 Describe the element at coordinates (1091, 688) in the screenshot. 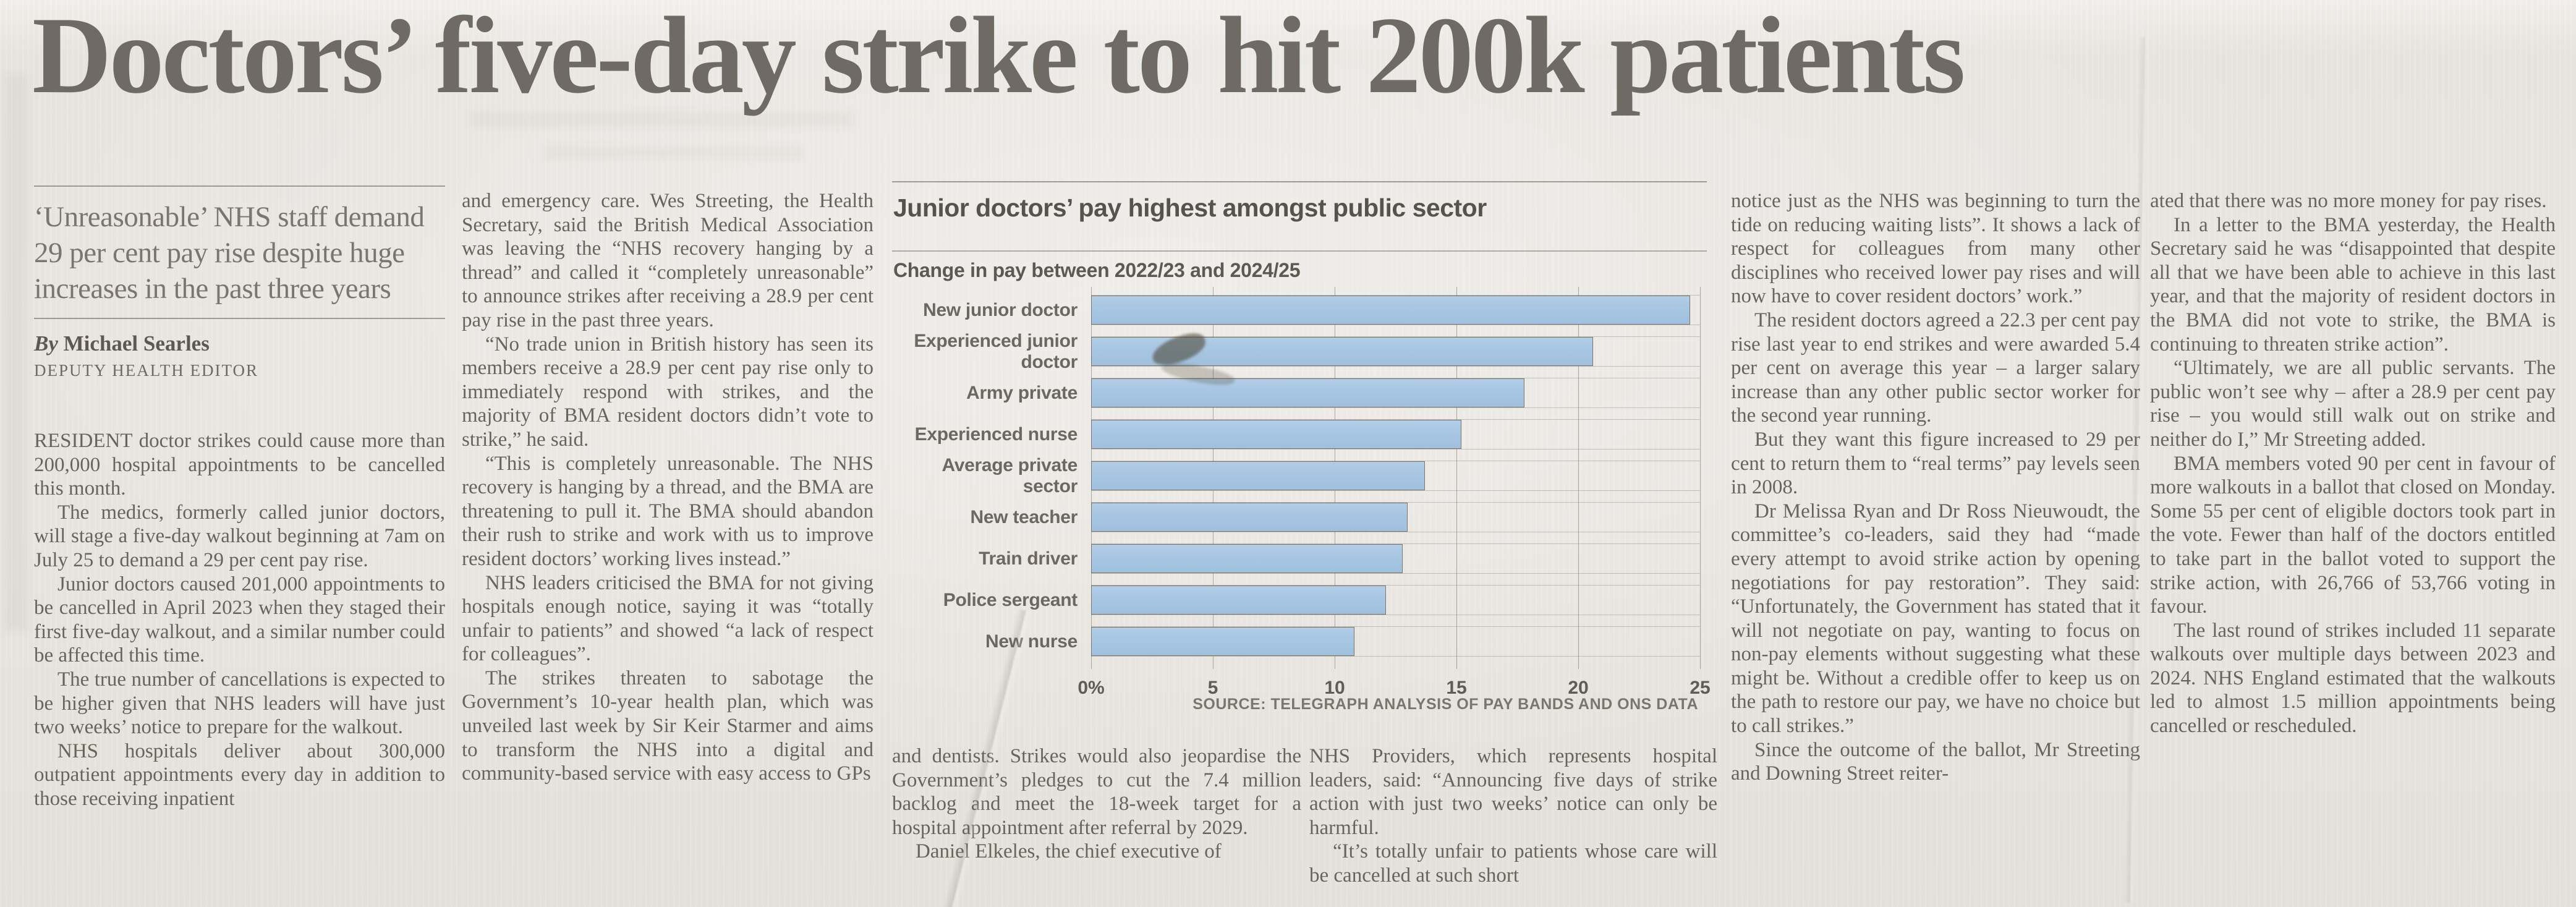

I see `x-tick-label: 0%` at that location.